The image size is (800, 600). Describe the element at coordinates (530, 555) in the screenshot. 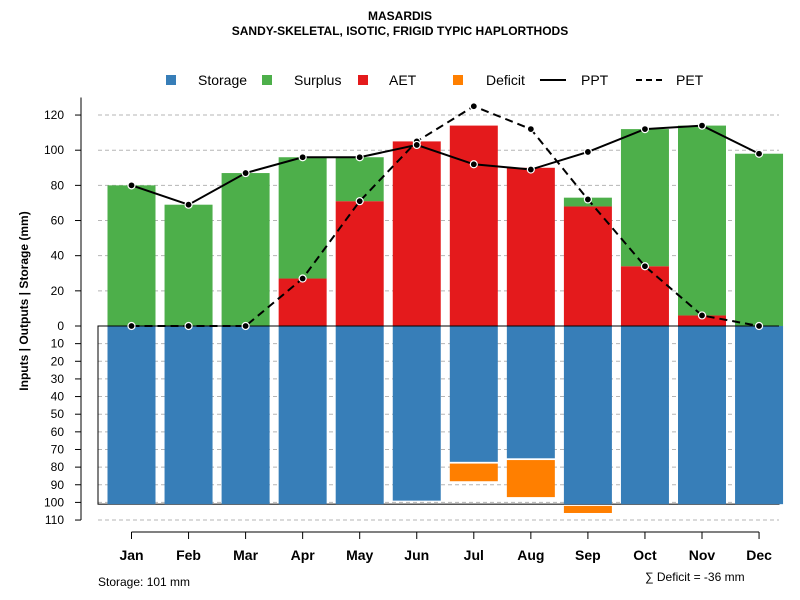

I see `x-tick-label: Aug` at that location.